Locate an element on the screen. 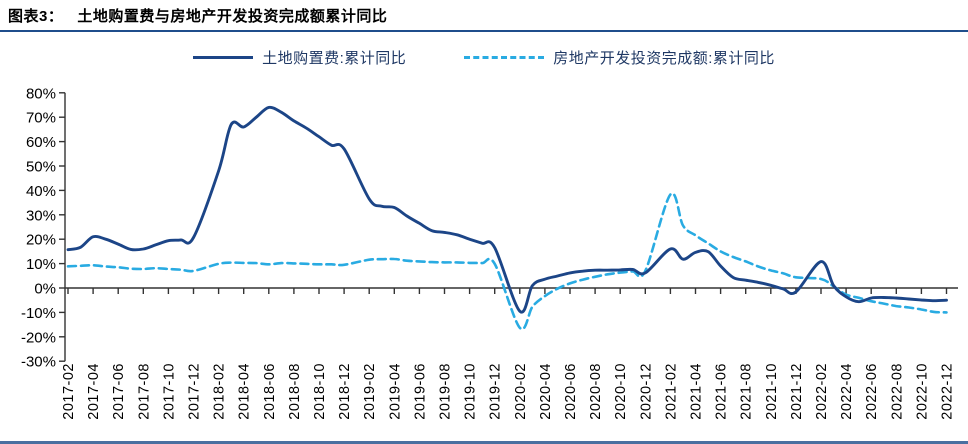 The image size is (968, 444). x-tick-label: 2021-04 is located at coordinates (697, 391).